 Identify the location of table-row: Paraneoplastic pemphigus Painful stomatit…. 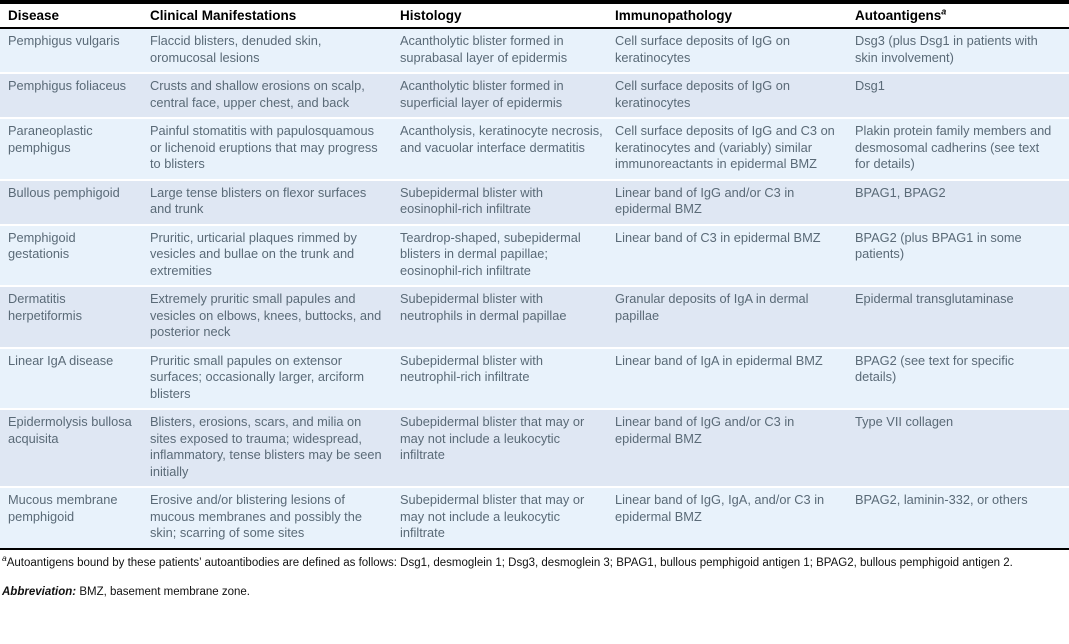
(534, 149).